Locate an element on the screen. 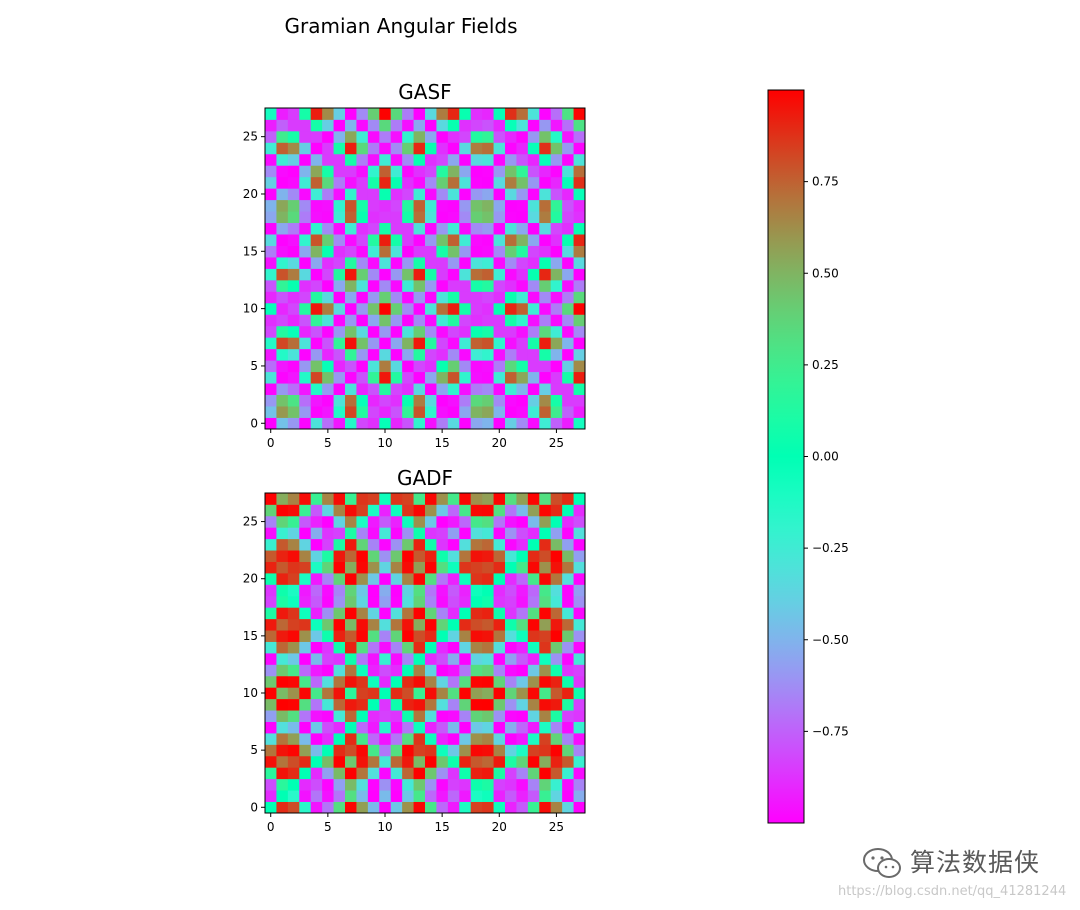 The image size is (1080, 910). gasf-title: GASF is located at coordinates (424, 92).